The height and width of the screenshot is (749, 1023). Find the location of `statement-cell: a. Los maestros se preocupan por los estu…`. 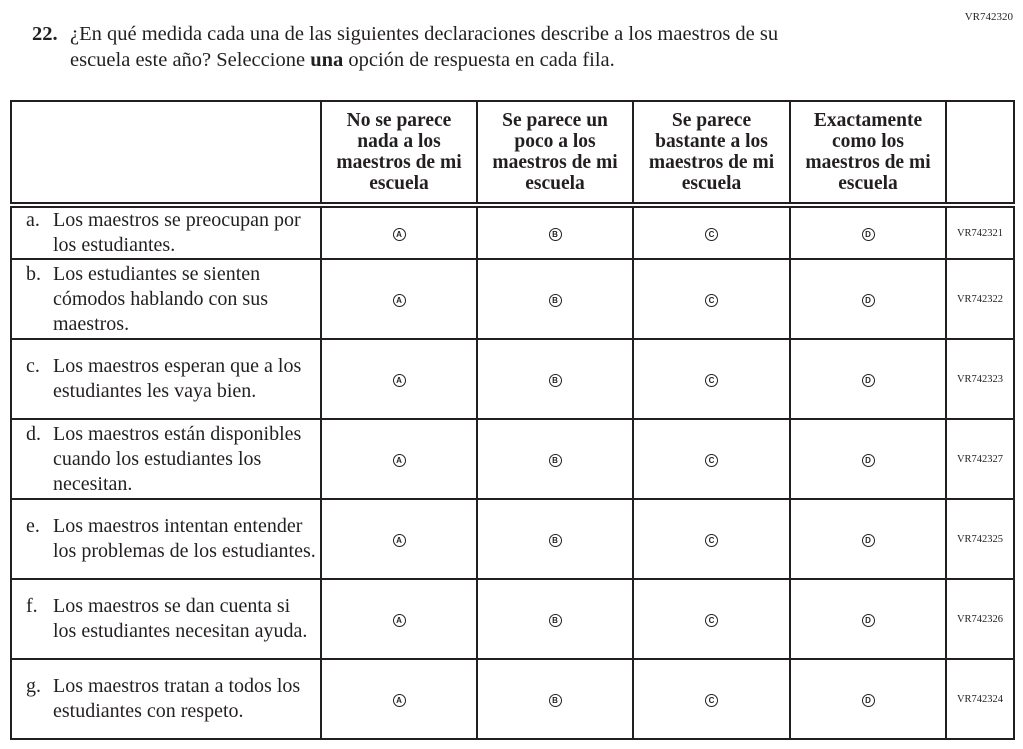

statement-cell: a. Los maestros se preocupan por los estu… is located at coordinates (166, 232).